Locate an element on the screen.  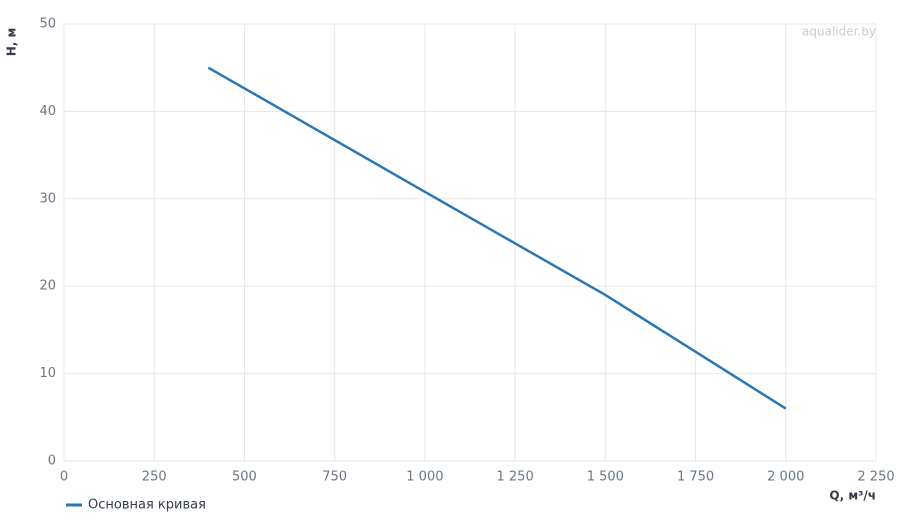
x-tick-label: 2 250 is located at coordinates (875, 477).